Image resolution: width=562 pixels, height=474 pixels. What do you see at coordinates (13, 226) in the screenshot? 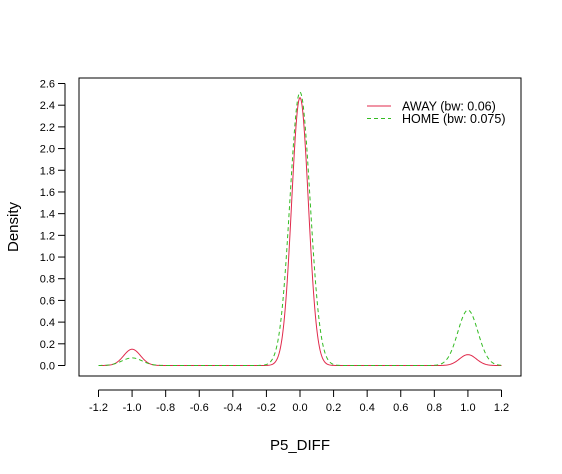
I see `y-axis-title: Density` at bounding box center [13, 226].